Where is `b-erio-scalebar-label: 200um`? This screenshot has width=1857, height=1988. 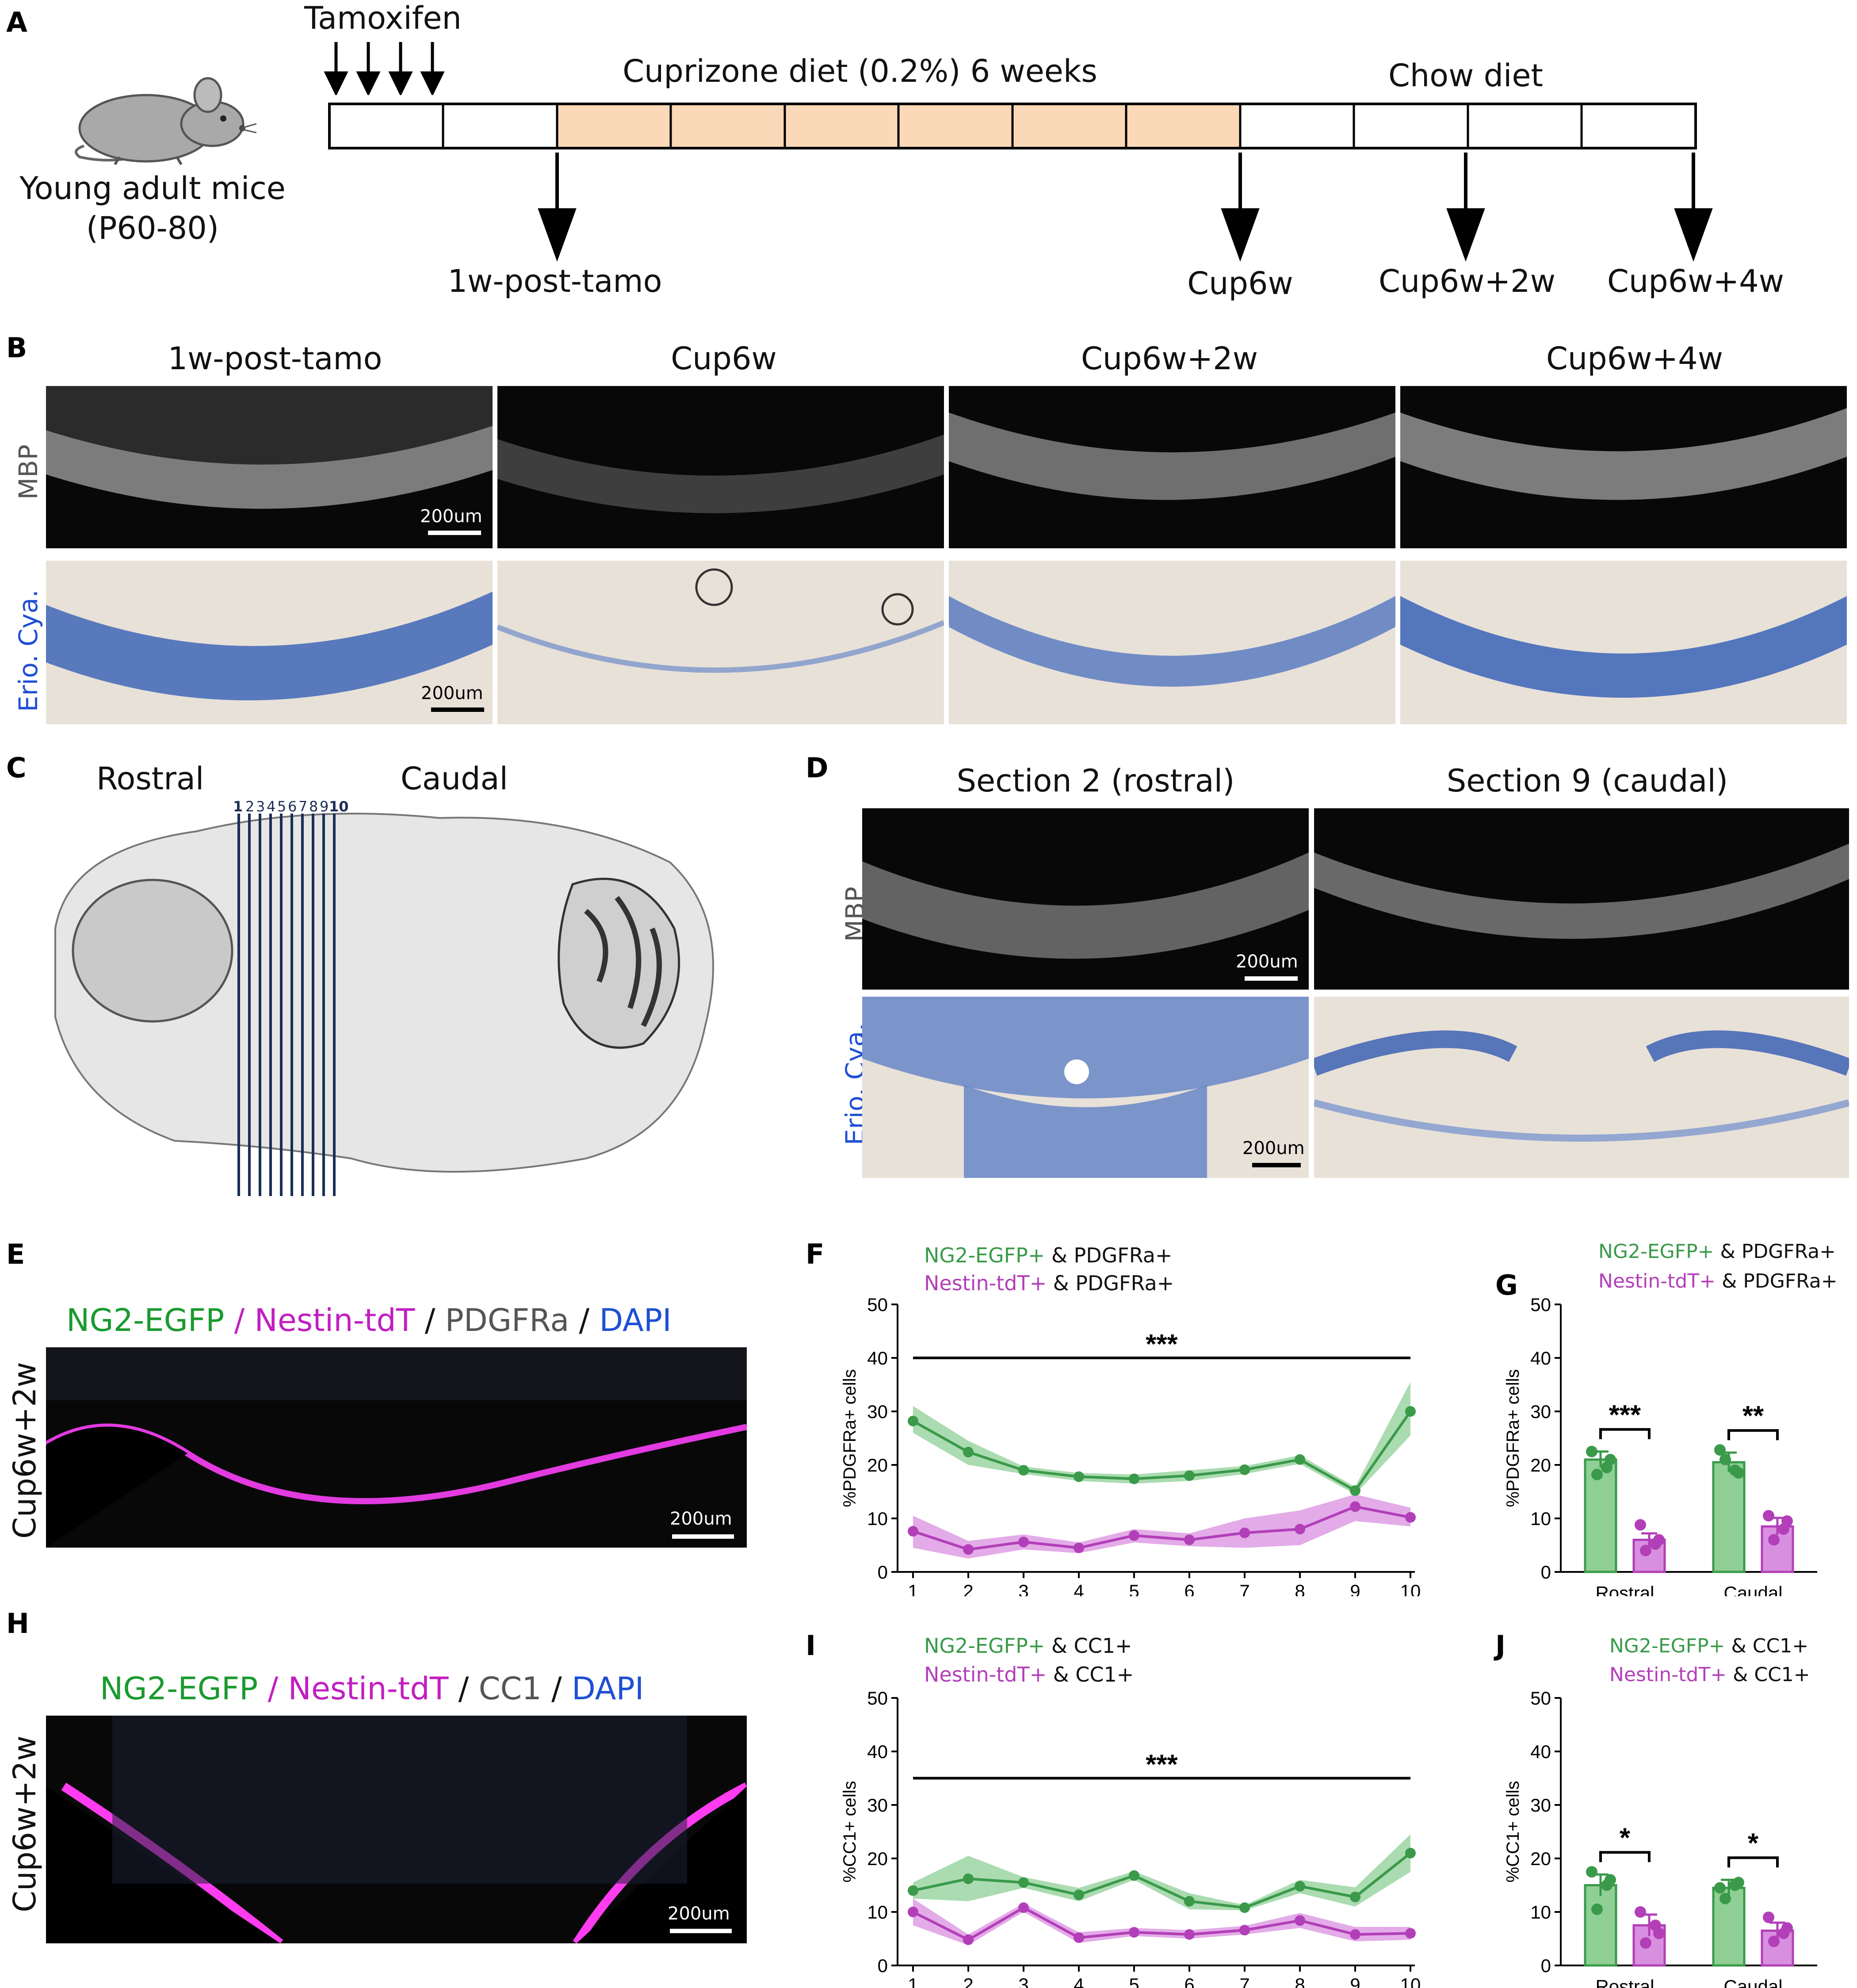
b-erio-scalebar-label: 200um is located at coordinates (452, 693).